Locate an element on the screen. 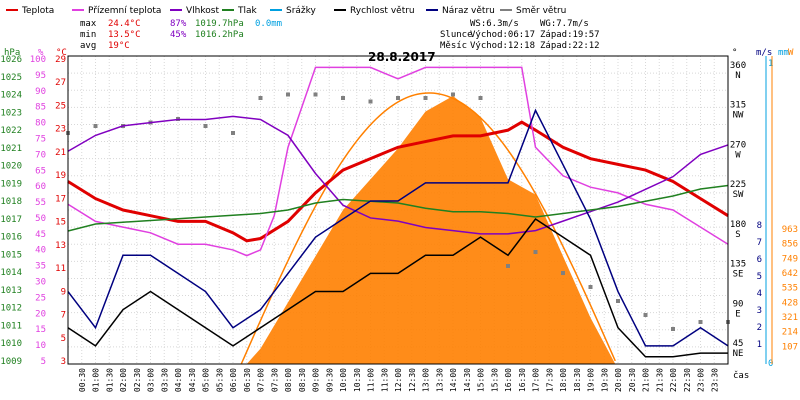  dir-tick-label: 90 is located at coordinates (738, 304).